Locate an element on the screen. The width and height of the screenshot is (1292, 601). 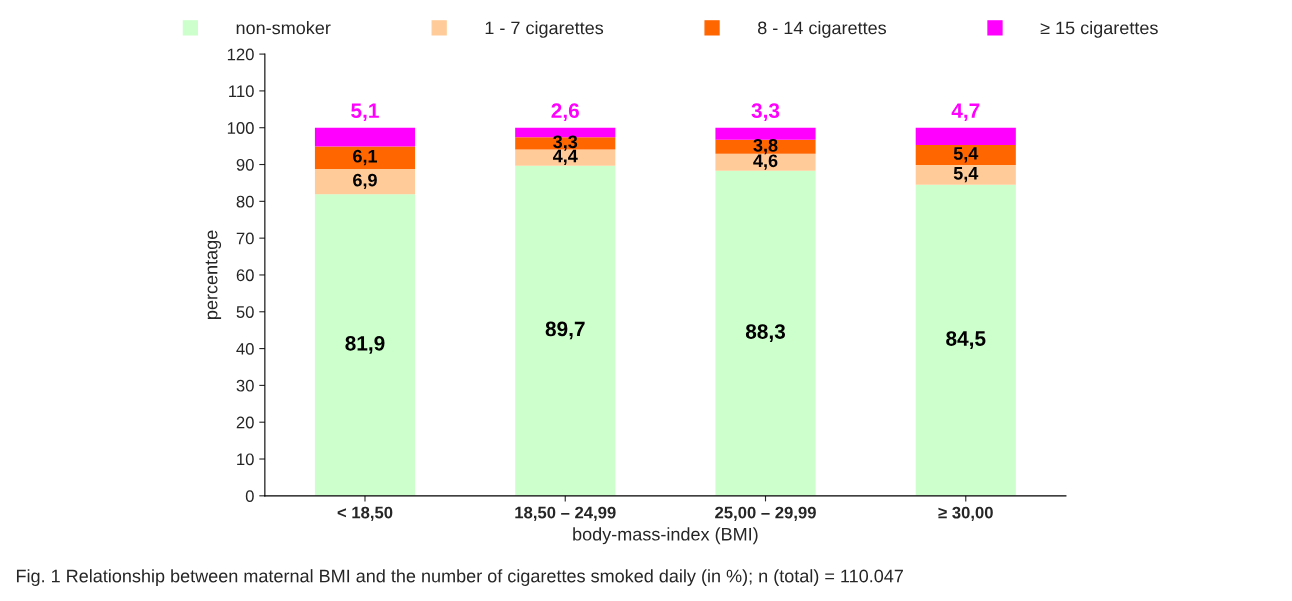
data-label: 3,8 is located at coordinates (765, 146).